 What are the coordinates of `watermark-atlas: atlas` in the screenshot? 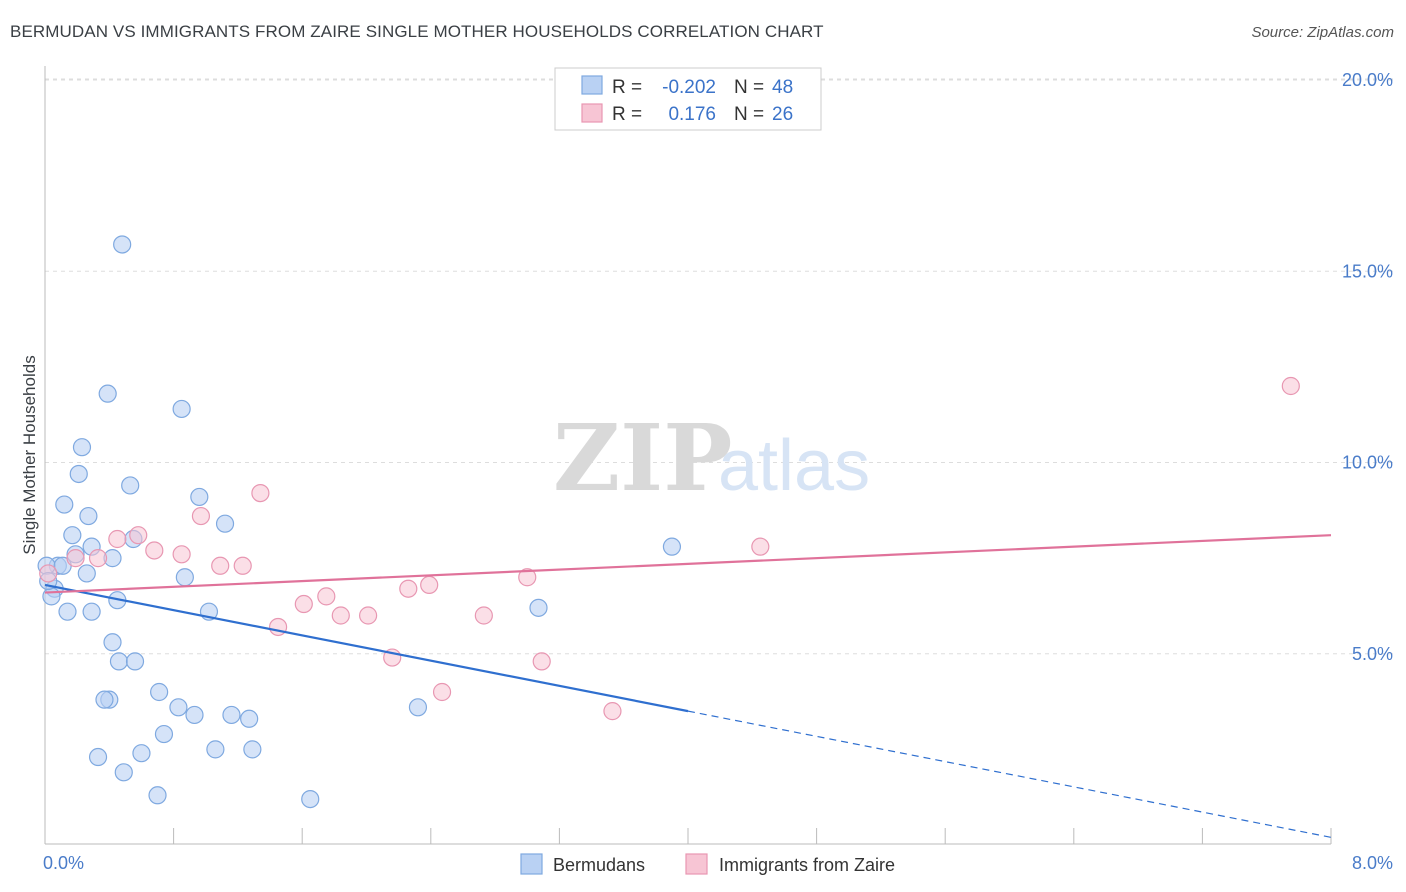 It's located at (794, 466).